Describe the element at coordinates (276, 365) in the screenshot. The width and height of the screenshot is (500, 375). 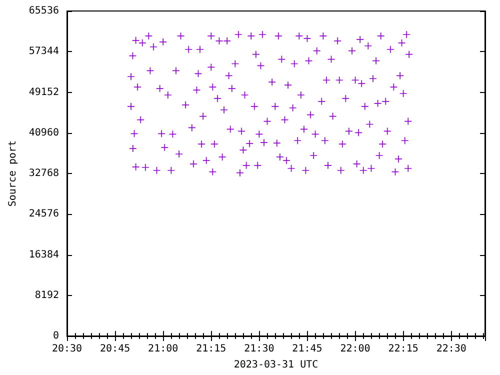
I see `x-axis-title: 2023-03-31 UTC` at that location.